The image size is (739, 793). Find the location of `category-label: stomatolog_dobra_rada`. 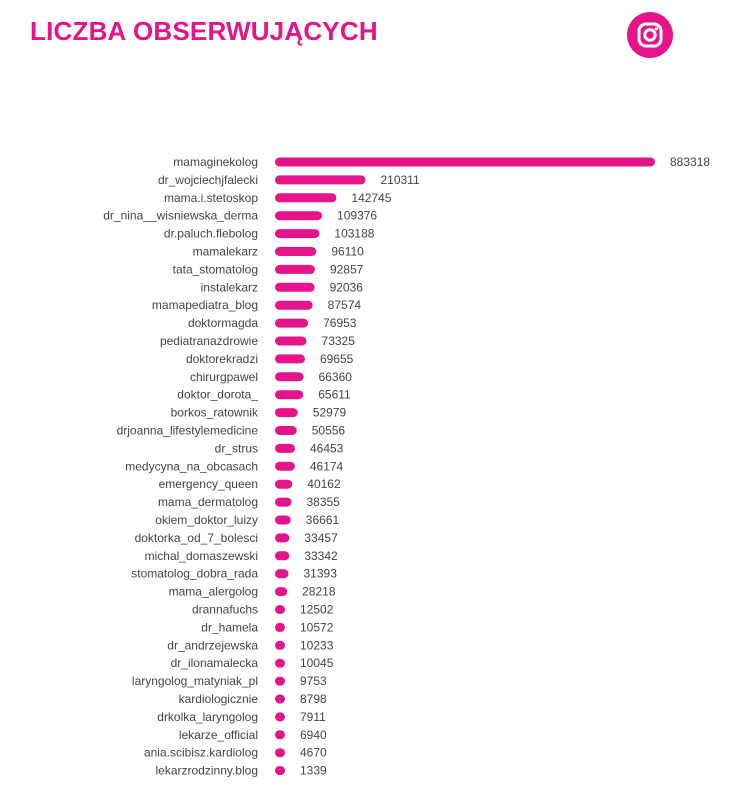

category-label: stomatolog_dobra_rada is located at coordinates (194, 574).